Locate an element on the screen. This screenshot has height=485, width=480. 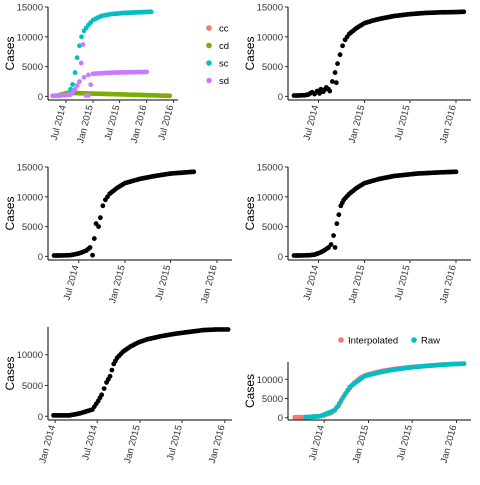
x-tick-label: Jan 2014 is located at coordinates (47, 444).